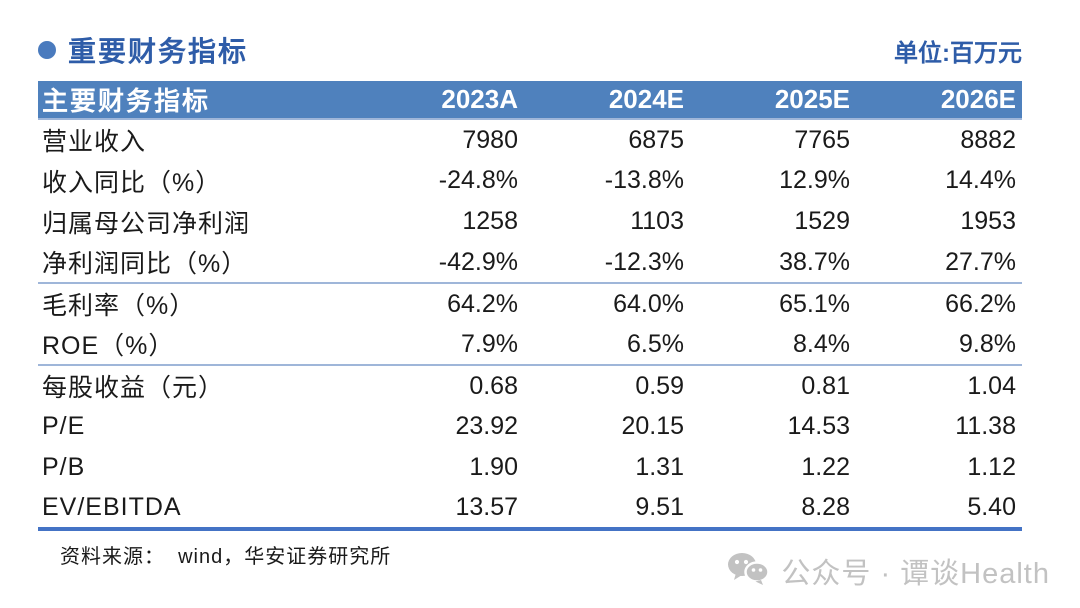 This screenshot has width=1080, height=608. Describe the element at coordinates (486, 507) in the screenshot. I see `cell-value: 13.57` at that location.